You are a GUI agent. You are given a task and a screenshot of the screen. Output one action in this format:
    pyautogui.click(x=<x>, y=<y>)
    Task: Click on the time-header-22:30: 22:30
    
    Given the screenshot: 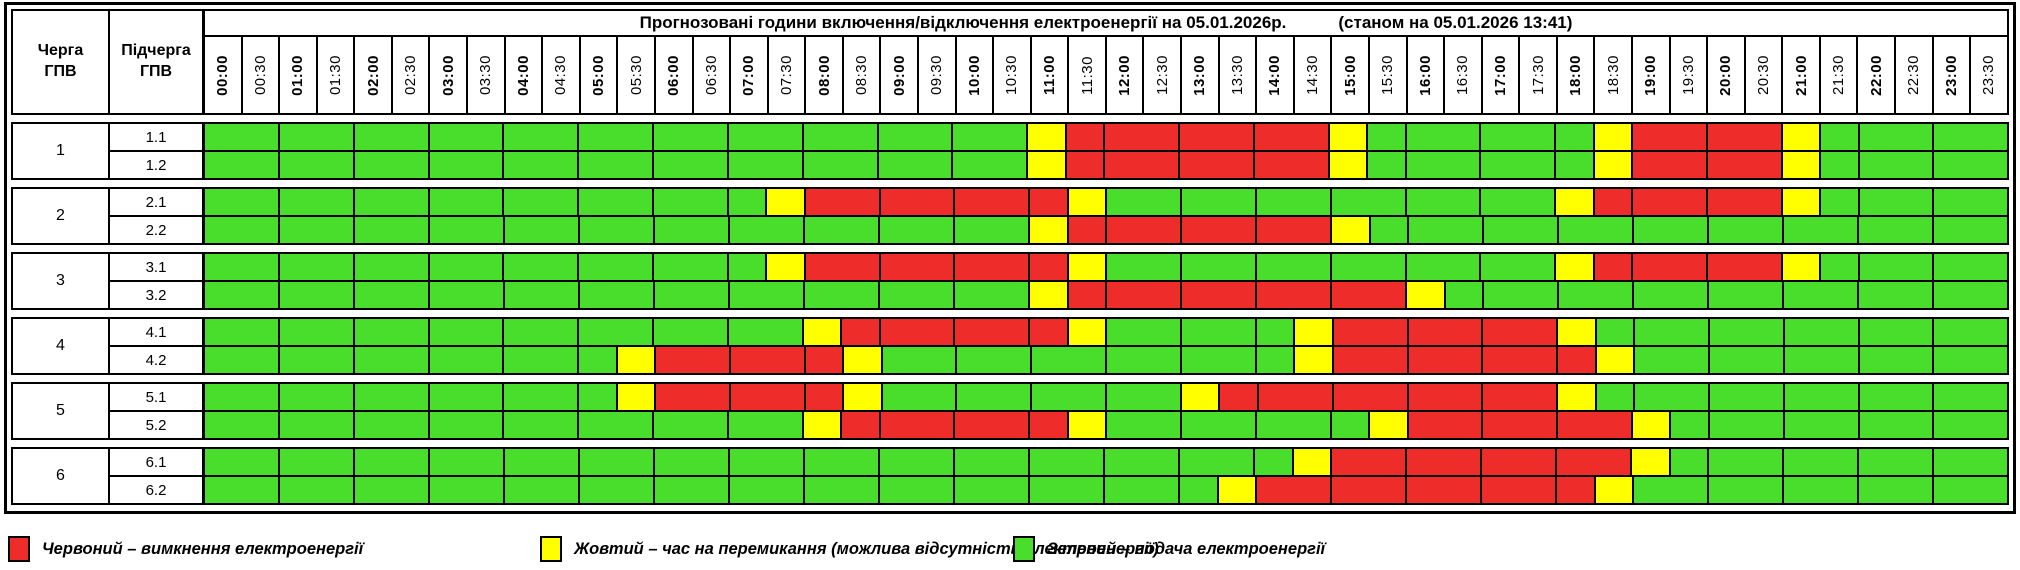 What is the action you would take?
    pyautogui.click(x=1913, y=75)
    